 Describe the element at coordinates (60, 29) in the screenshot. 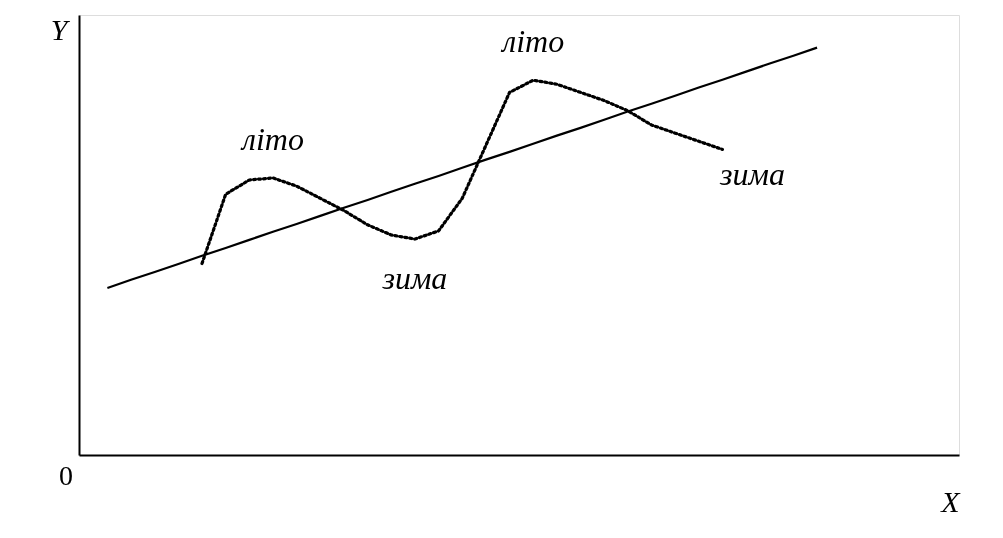

I see `y-axis-title: Y` at that location.